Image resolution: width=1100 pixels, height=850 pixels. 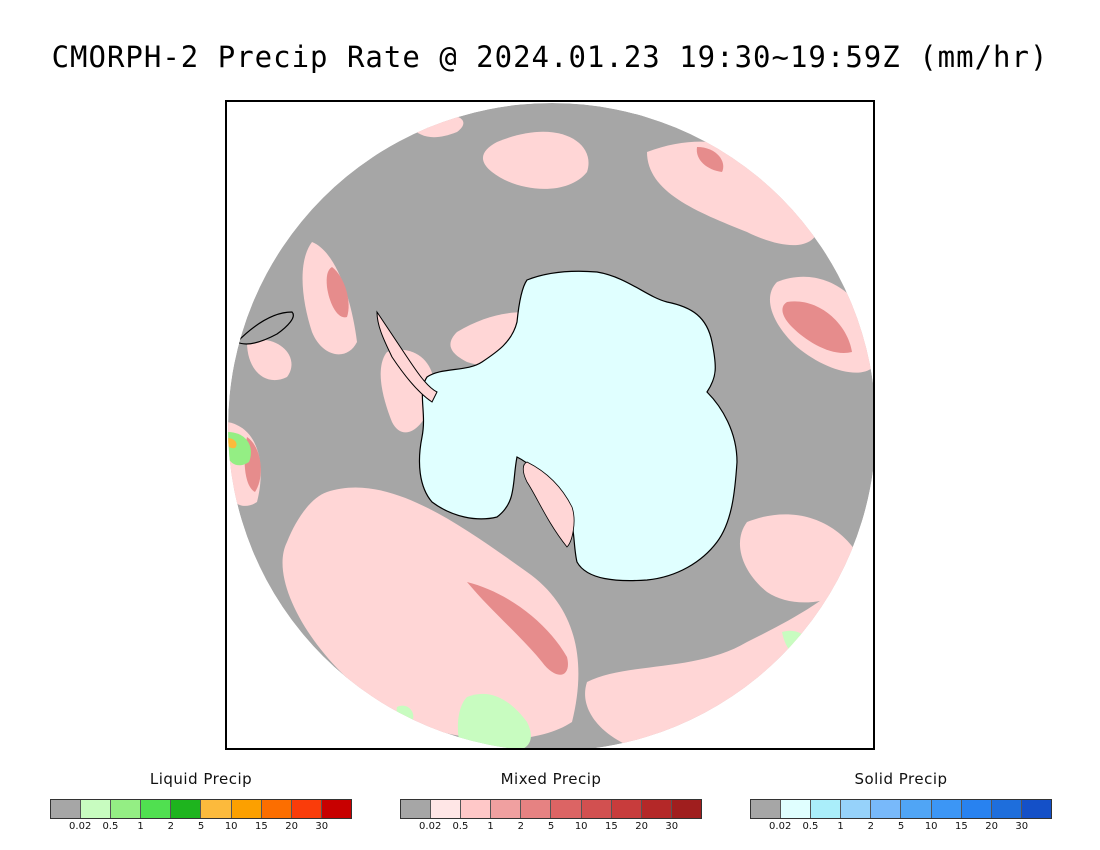 I want to click on legend-mixed: Mixed Precip 0.02 0.5 1 2 5 10 15 20 30, so click(x=551, y=802).